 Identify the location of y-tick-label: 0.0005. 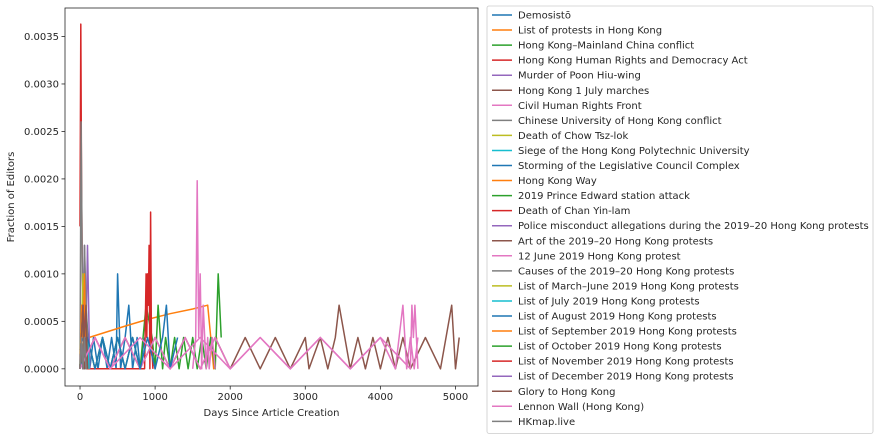
(41, 322).